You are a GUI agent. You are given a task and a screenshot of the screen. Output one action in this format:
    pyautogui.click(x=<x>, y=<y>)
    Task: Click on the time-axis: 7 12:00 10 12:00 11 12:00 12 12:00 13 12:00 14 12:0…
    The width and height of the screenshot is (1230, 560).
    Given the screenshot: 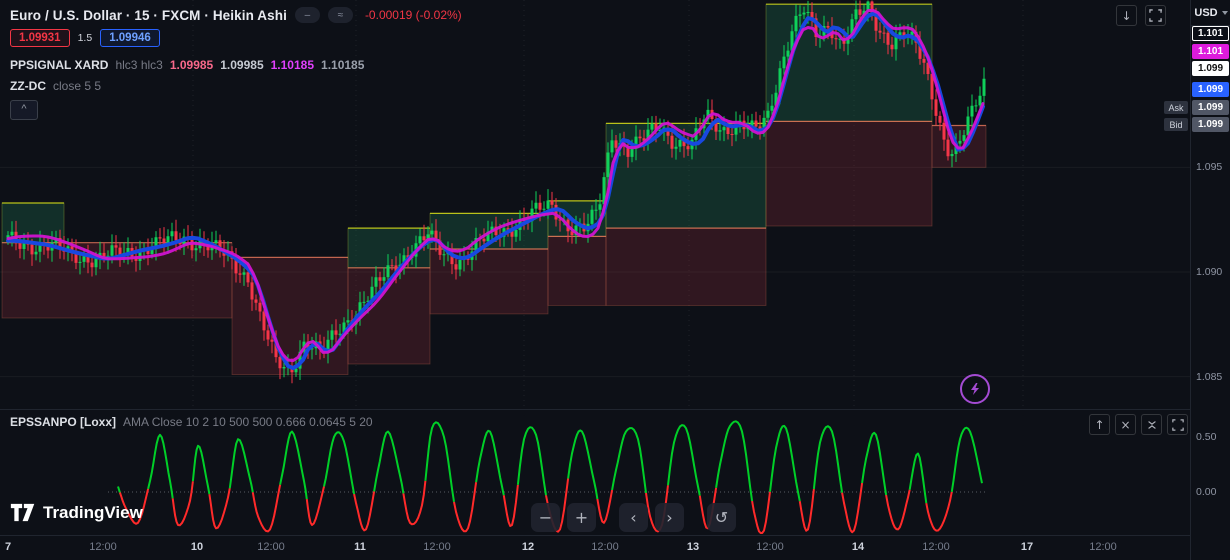 What is the action you would take?
    pyautogui.click(x=595, y=548)
    